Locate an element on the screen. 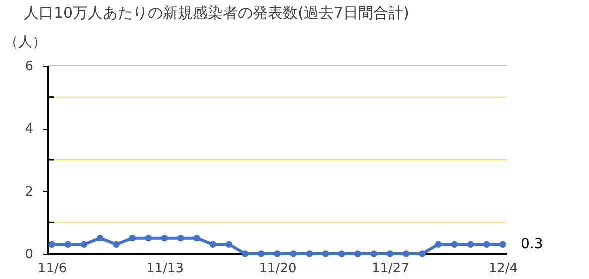 This screenshot has width=589, height=279. data-label: 0.3 is located at coordinates (532, 244).